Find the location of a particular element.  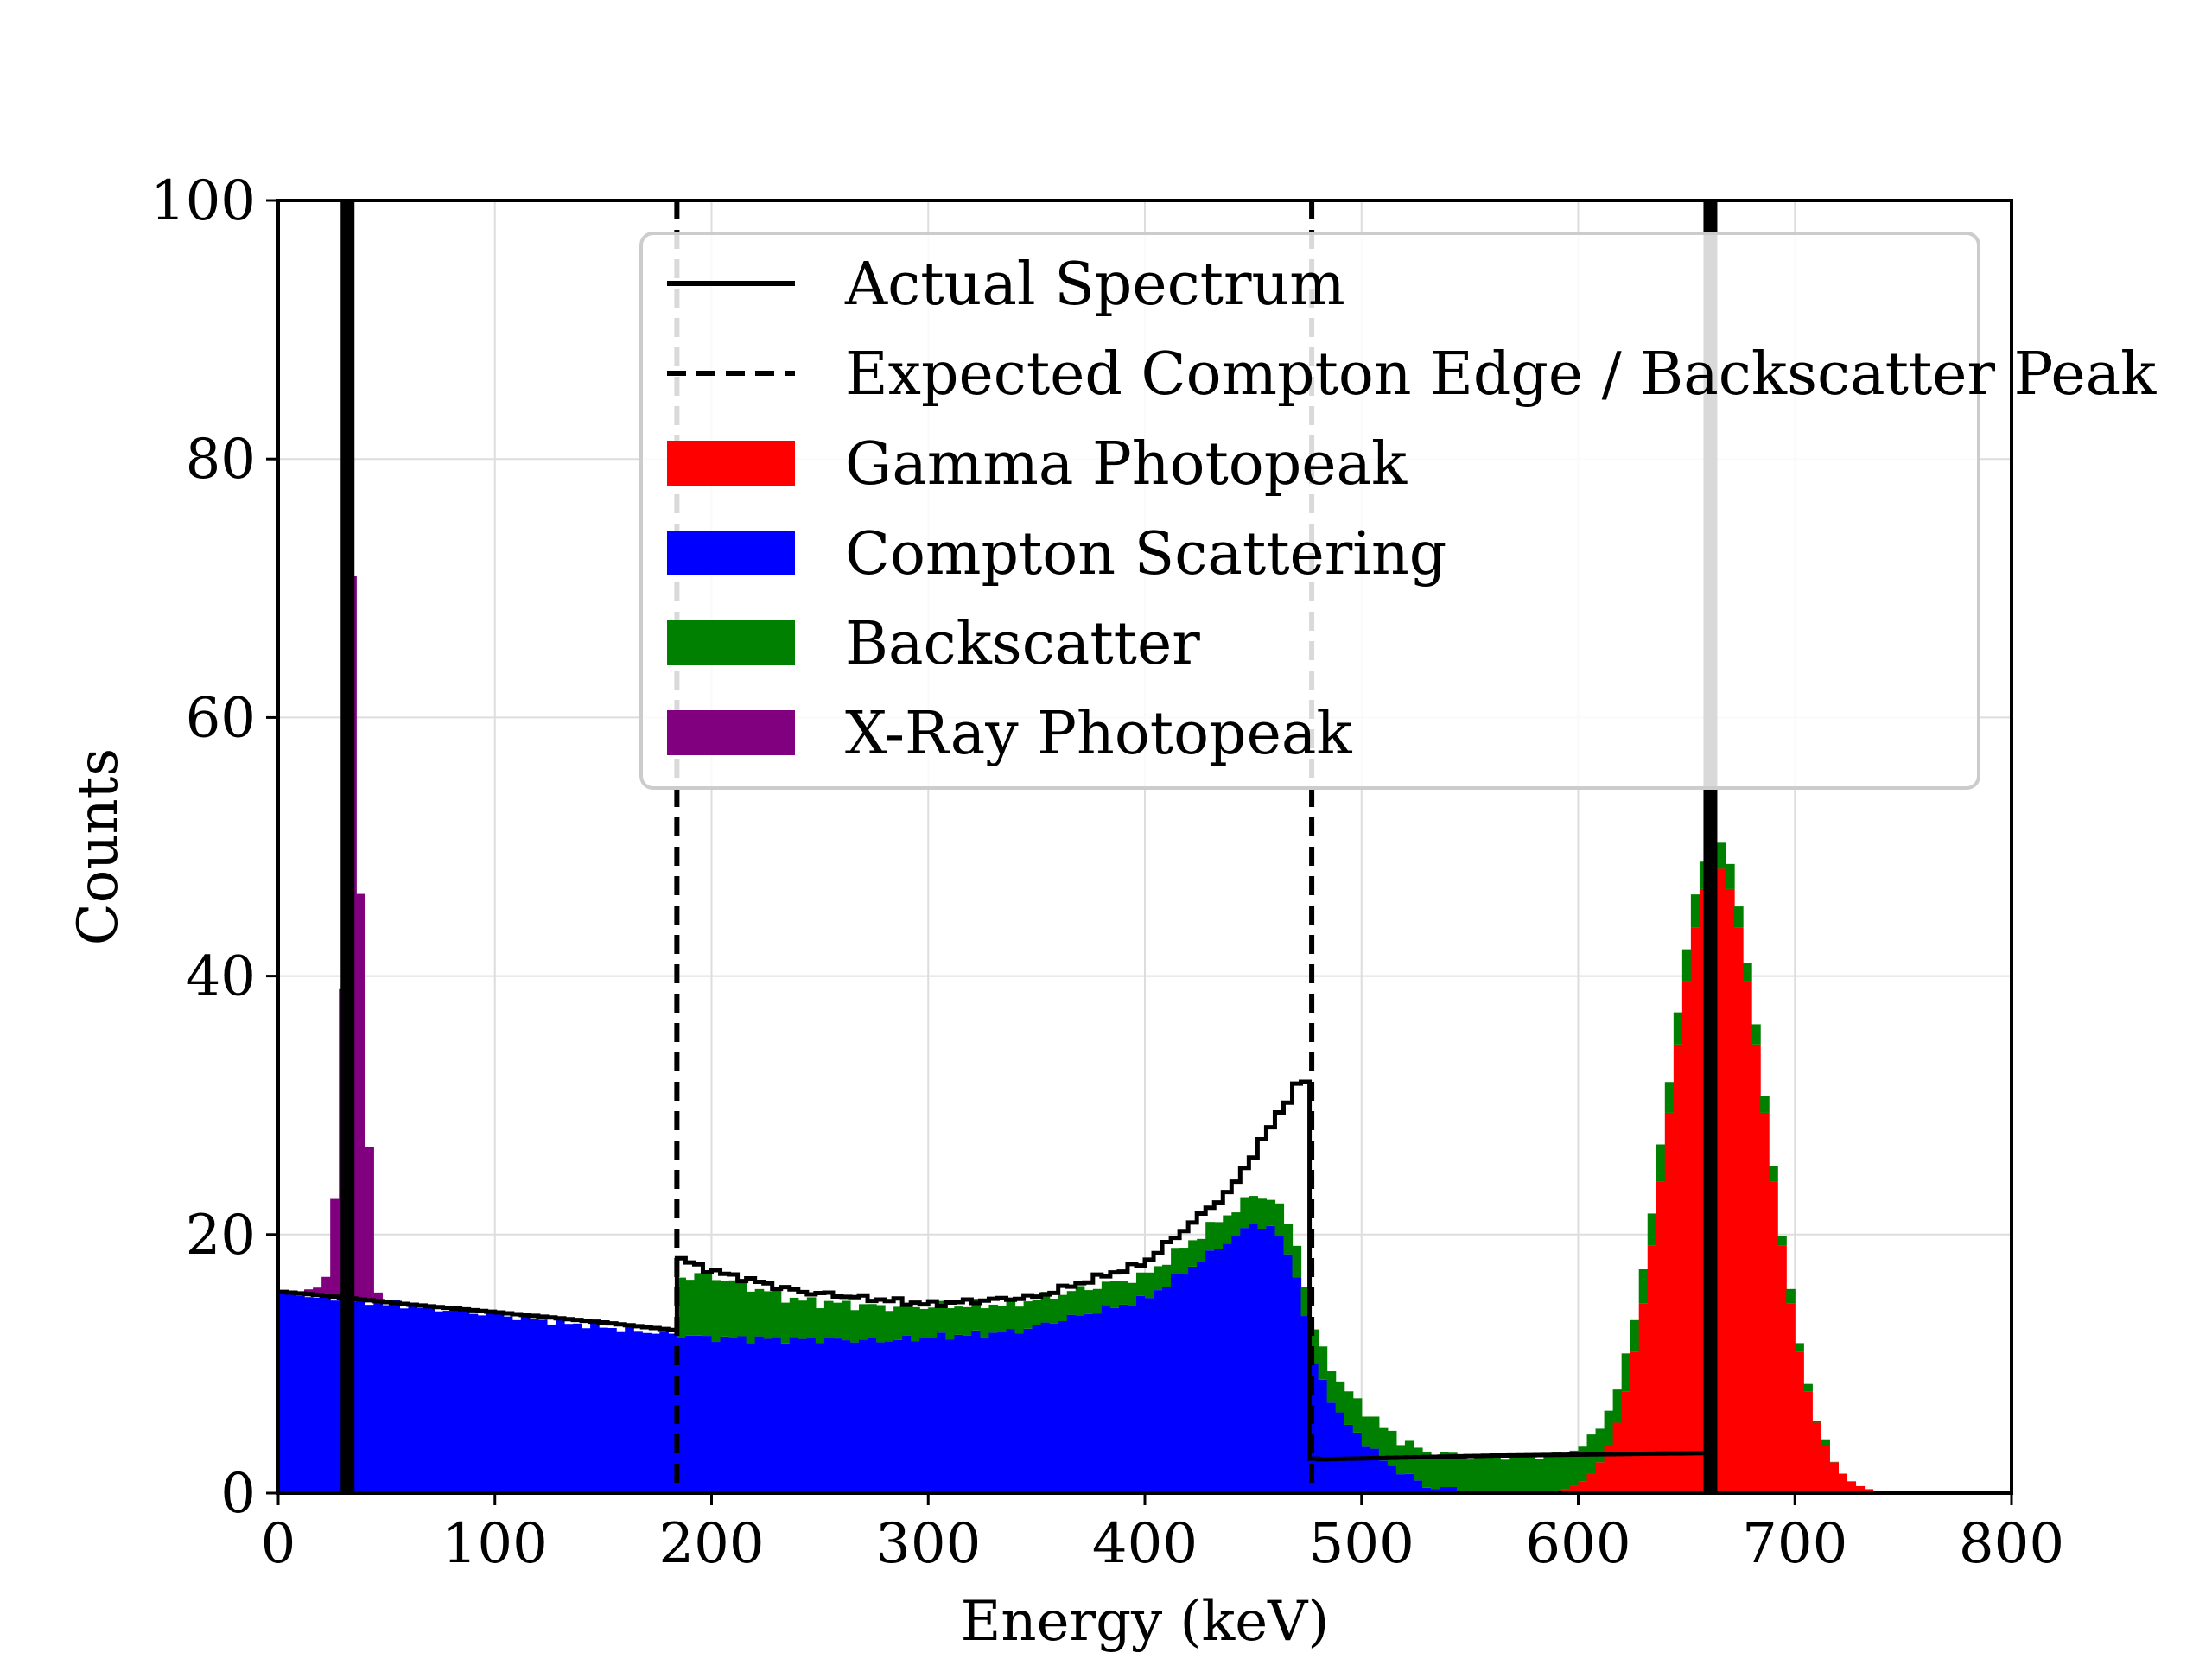

x-tick-label: 0 is located at coordinates (278, 1544).